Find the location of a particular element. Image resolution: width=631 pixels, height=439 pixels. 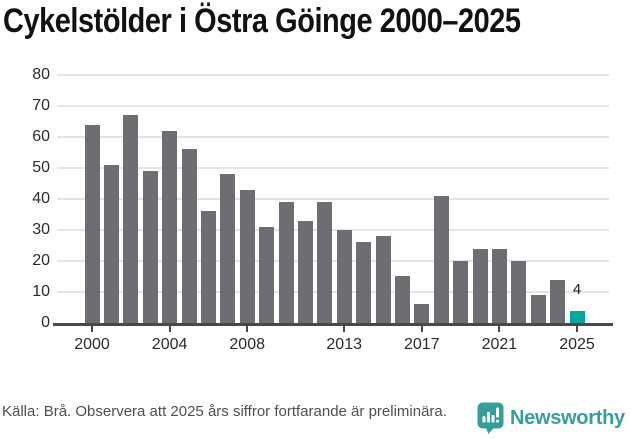

bar-2018 is located at coordinates (441, 259).